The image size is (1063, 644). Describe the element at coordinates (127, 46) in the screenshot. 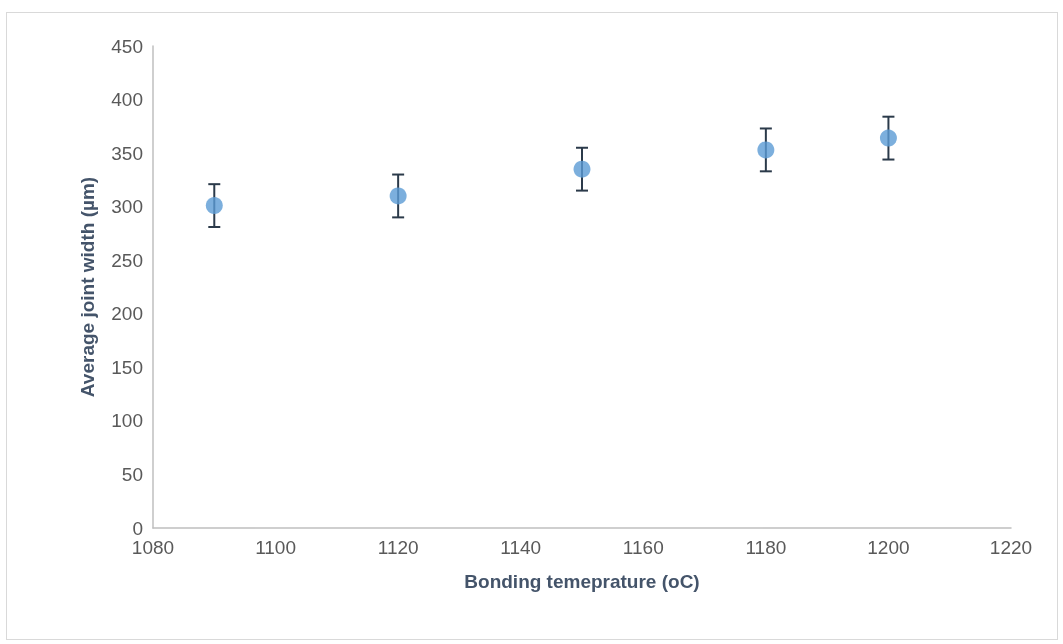

I see `y-tick-label: 450` at that location.